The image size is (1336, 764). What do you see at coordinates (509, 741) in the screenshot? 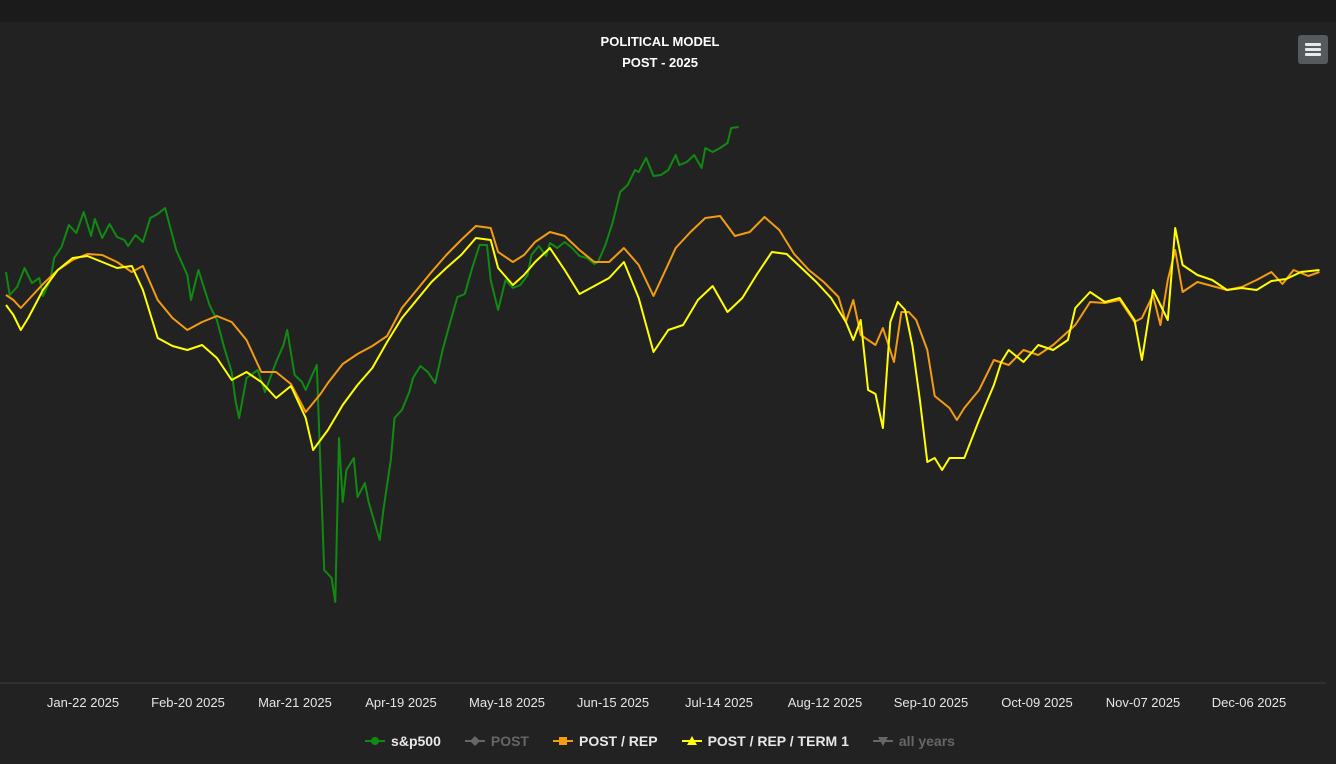
I see `legend-label: POST` at bounding box center [509, 741].